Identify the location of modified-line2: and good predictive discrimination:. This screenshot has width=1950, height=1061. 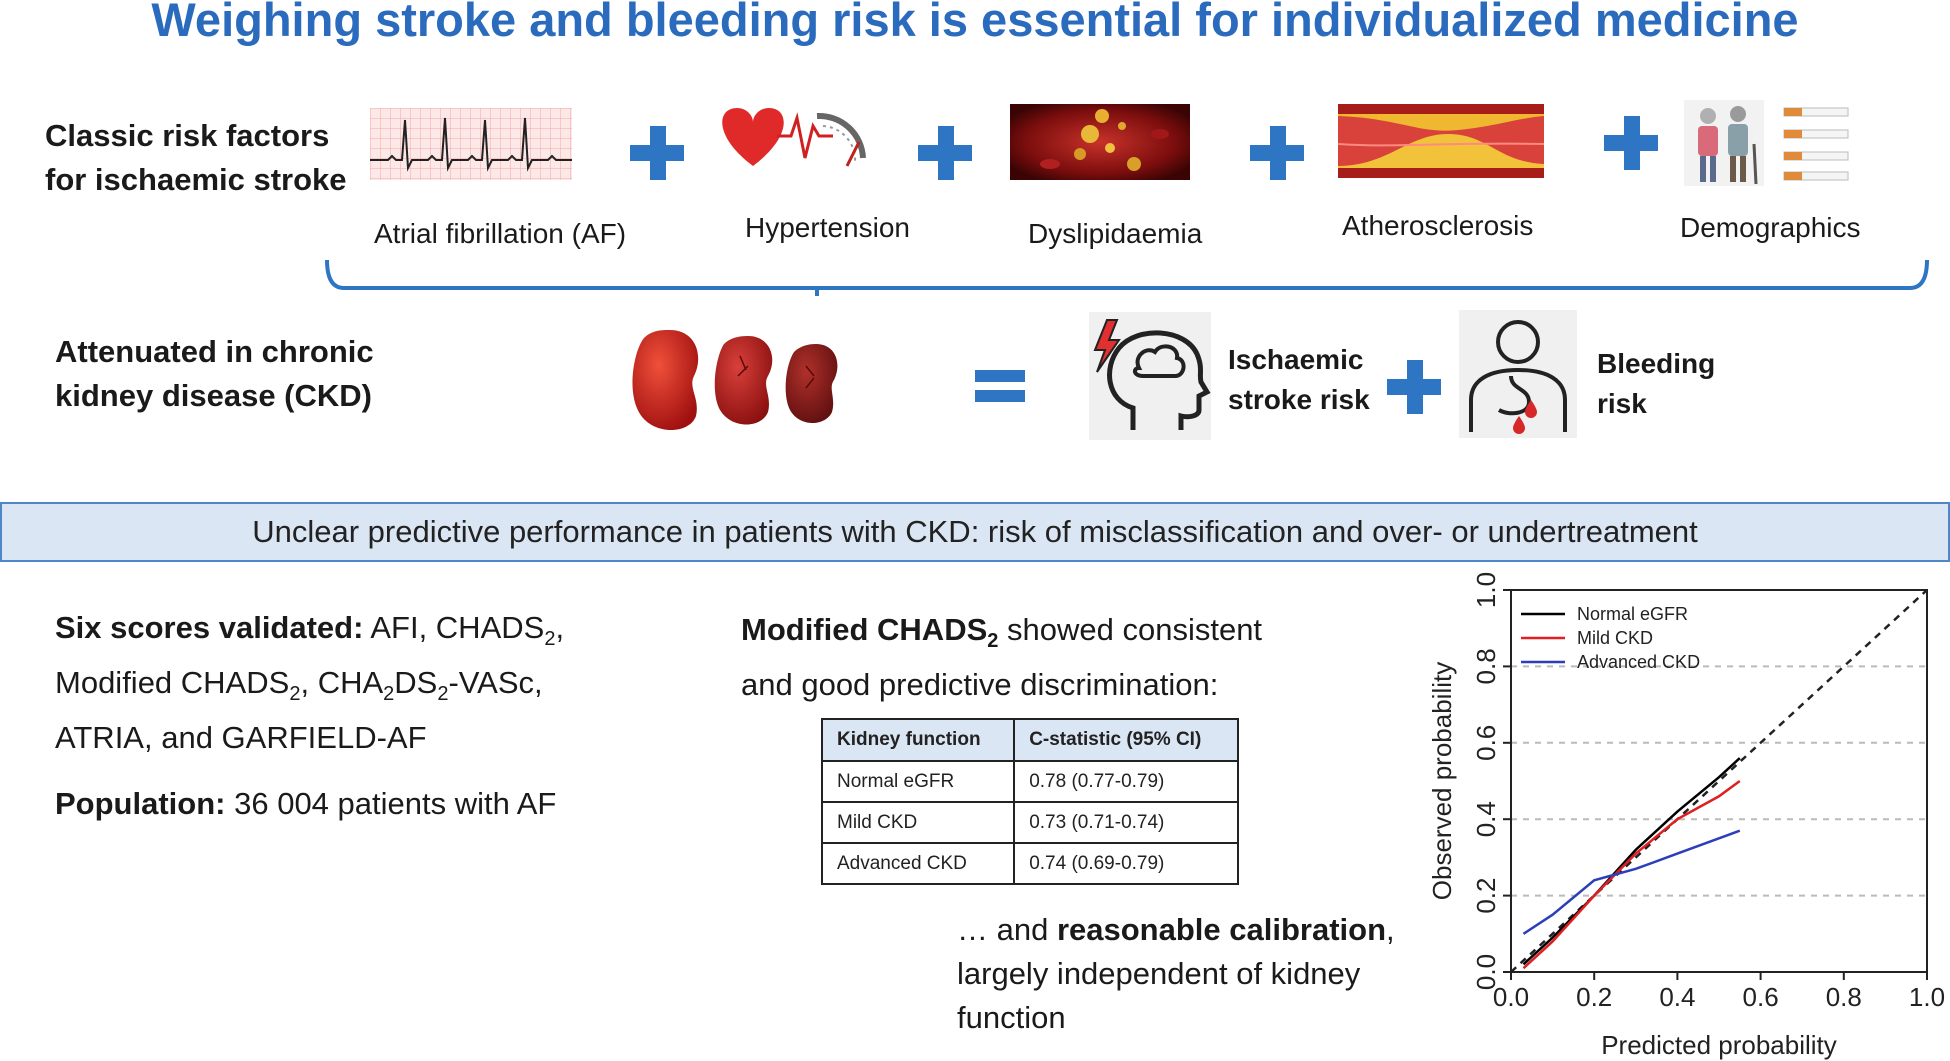
(980, 685).